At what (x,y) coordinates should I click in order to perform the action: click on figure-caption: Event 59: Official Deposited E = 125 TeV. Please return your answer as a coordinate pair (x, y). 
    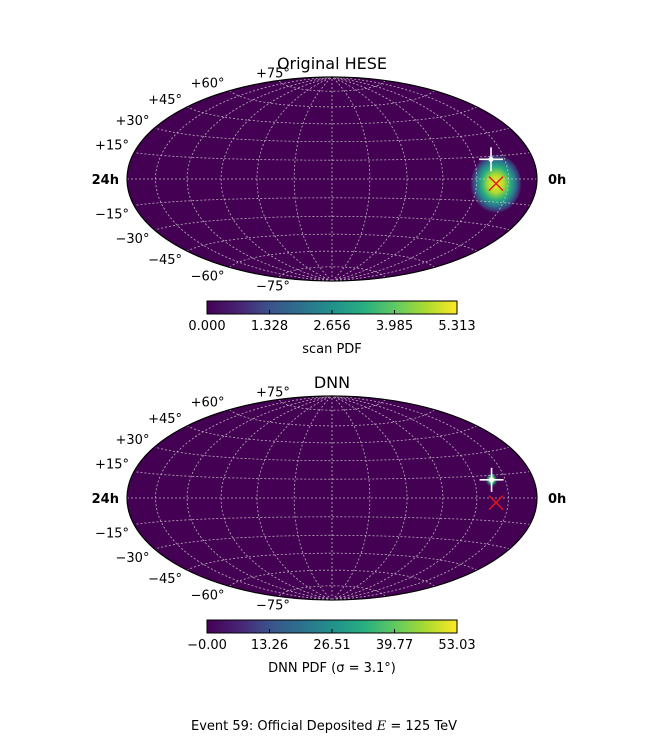
    Looking at the image, I should click on (324, 726).